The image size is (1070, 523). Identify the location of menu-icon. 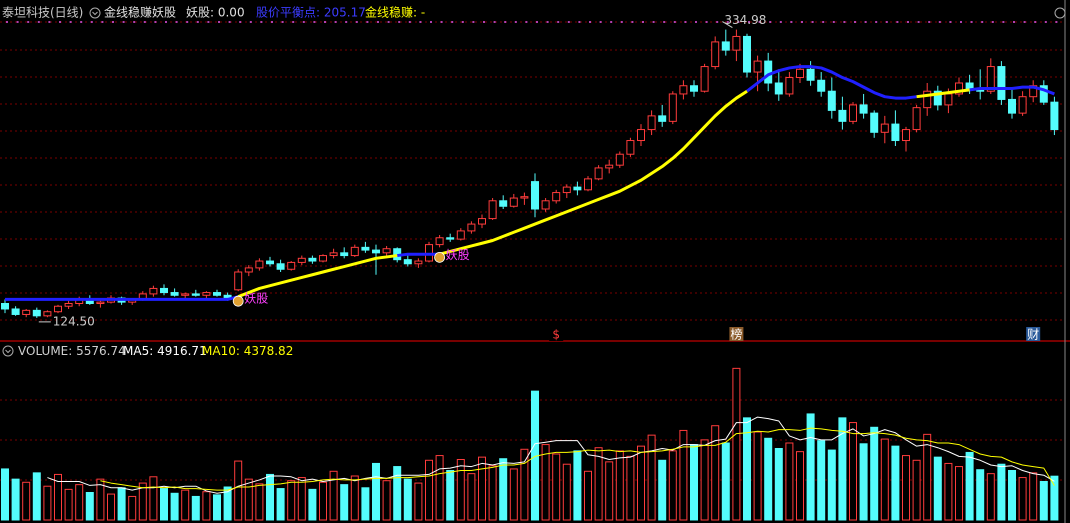
(95, 13).